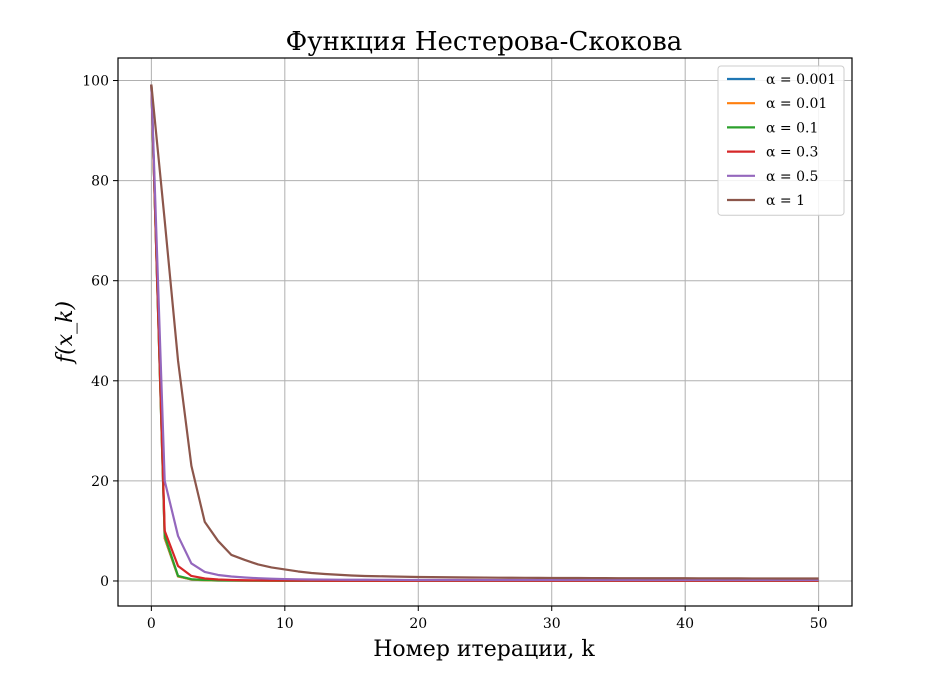 The height and width of the screenshot is (674, 947). Describe the element at coordinates (65, 333) in the screenshot. I see `y-axis-label: f(x_k)` at that location.